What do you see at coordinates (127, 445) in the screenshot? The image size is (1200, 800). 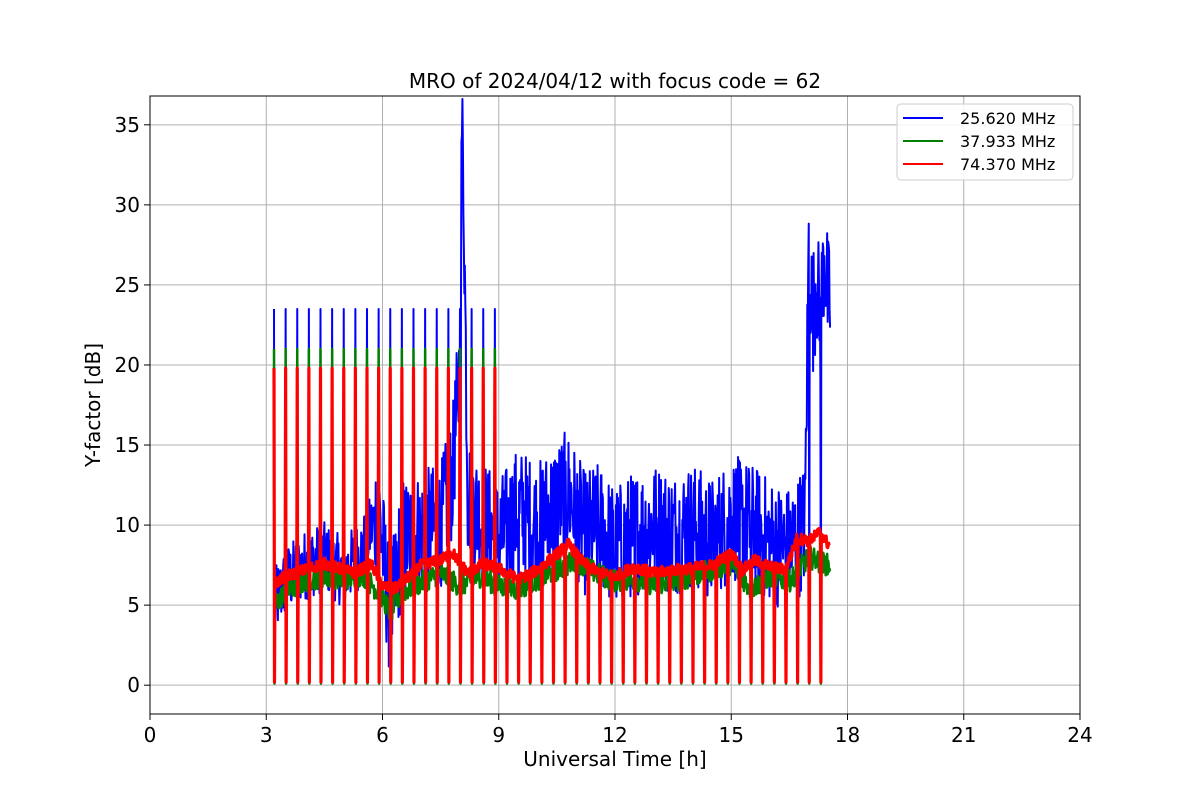 I see `y-tick-label: 15` at bounding box center [127, 445].